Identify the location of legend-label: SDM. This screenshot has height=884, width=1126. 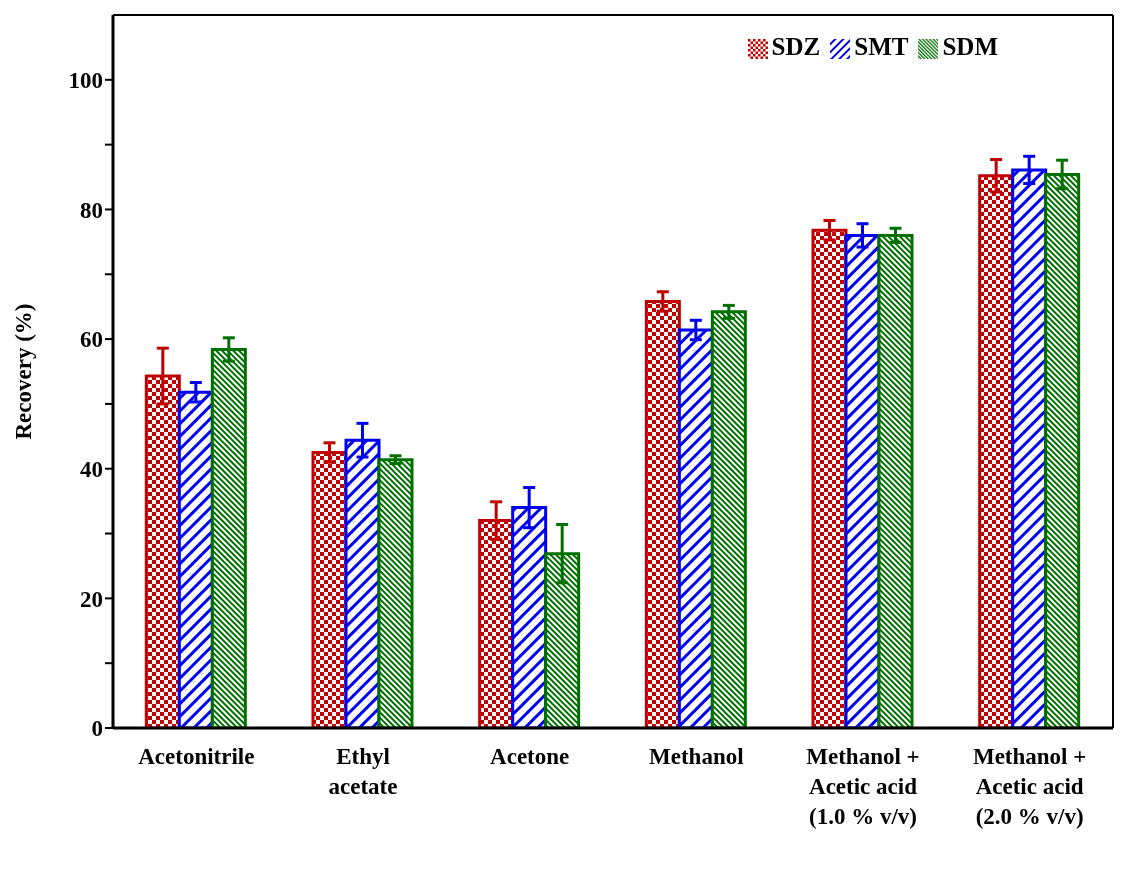
(970, 46).